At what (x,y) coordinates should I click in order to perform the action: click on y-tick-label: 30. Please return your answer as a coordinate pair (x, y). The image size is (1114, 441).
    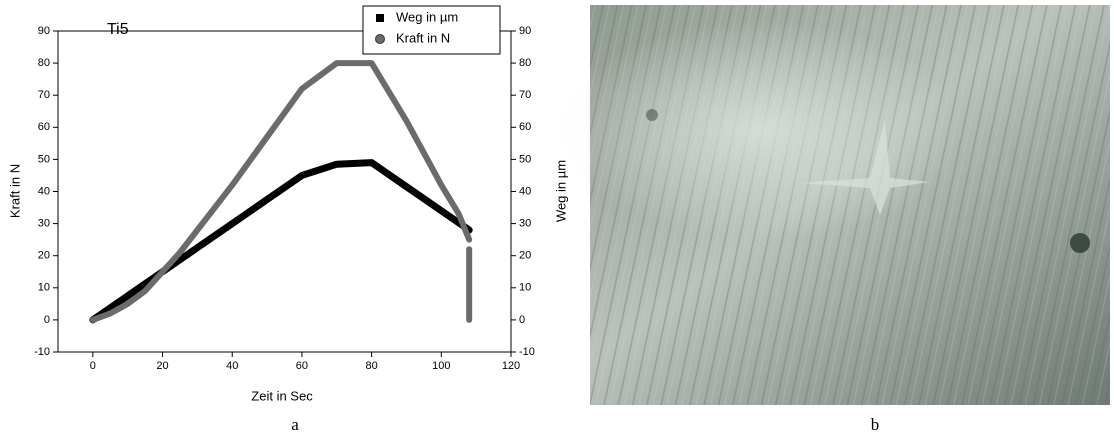
    Looking at the image, I should click on (44, 224).